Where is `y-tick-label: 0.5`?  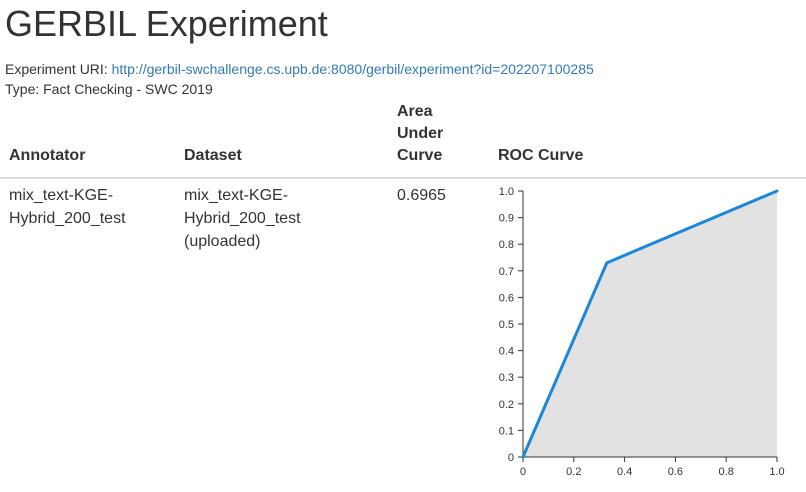
y-tick-label: 0.5 is located at coordinates (506, 325).